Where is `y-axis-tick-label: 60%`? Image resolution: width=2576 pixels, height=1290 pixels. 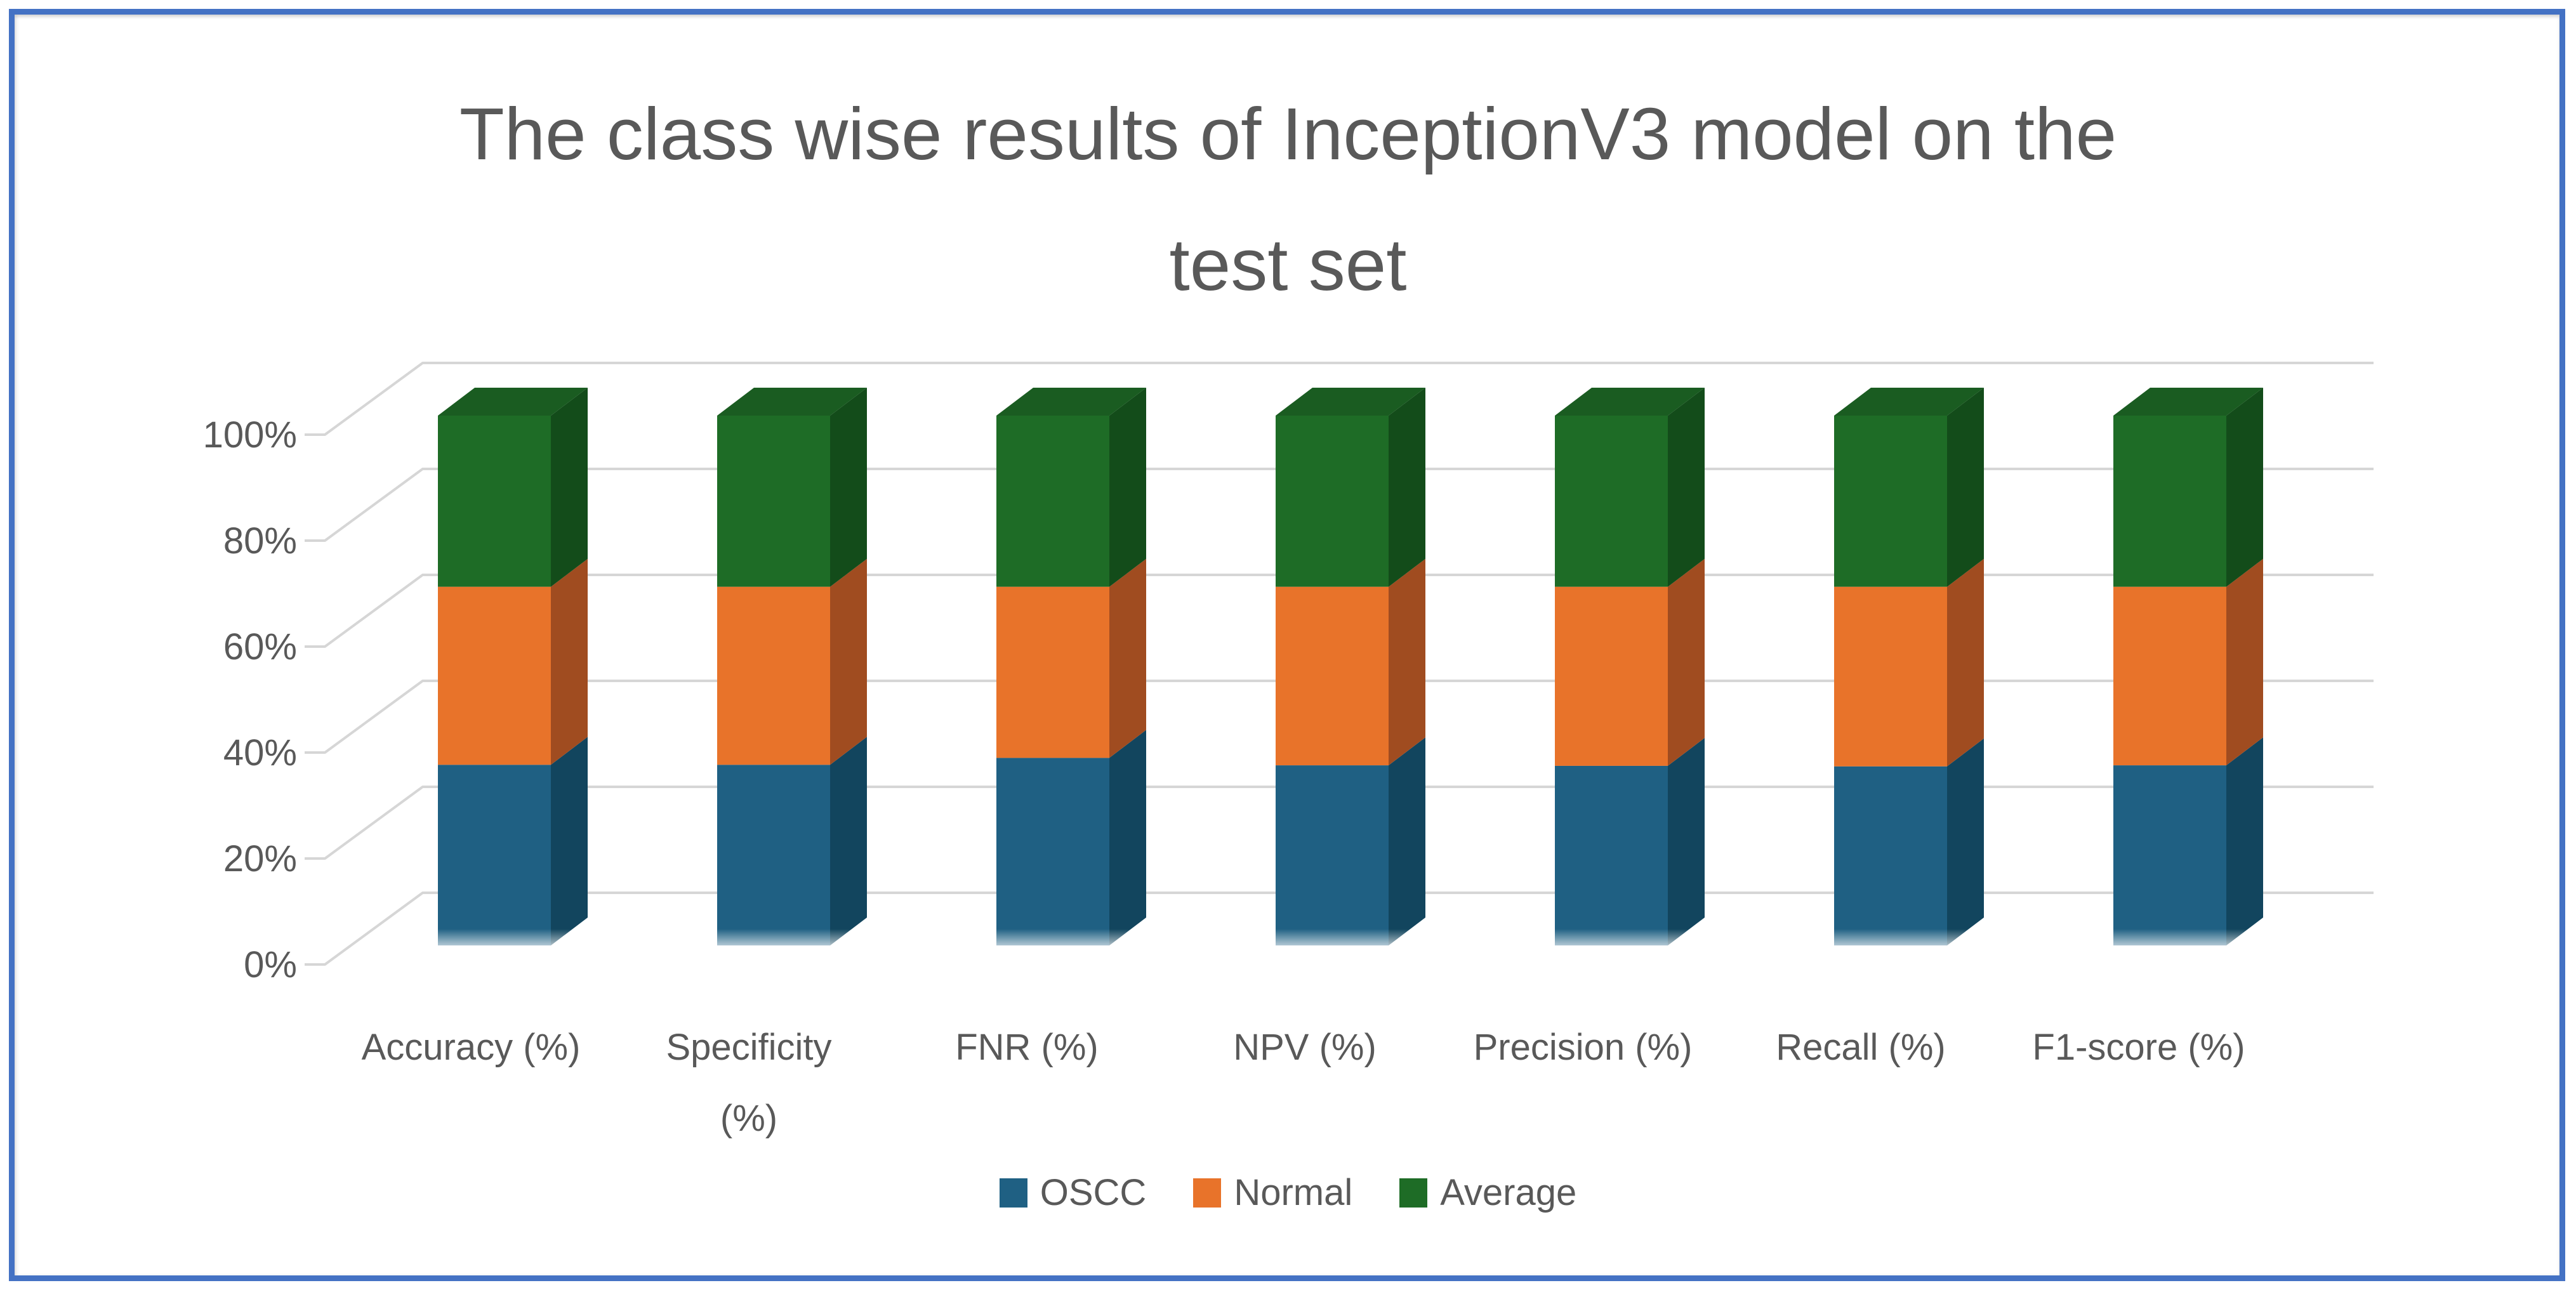
y-axis-tick-label: 60% is located at coordinates (260, 647).